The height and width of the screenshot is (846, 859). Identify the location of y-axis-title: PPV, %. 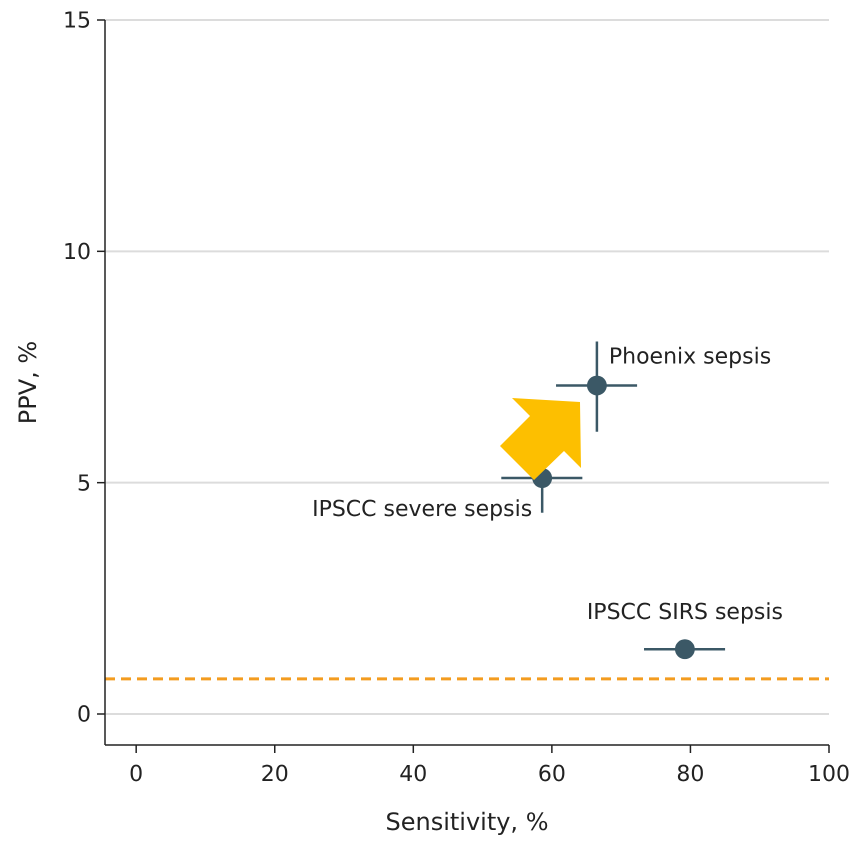
(28, 382).